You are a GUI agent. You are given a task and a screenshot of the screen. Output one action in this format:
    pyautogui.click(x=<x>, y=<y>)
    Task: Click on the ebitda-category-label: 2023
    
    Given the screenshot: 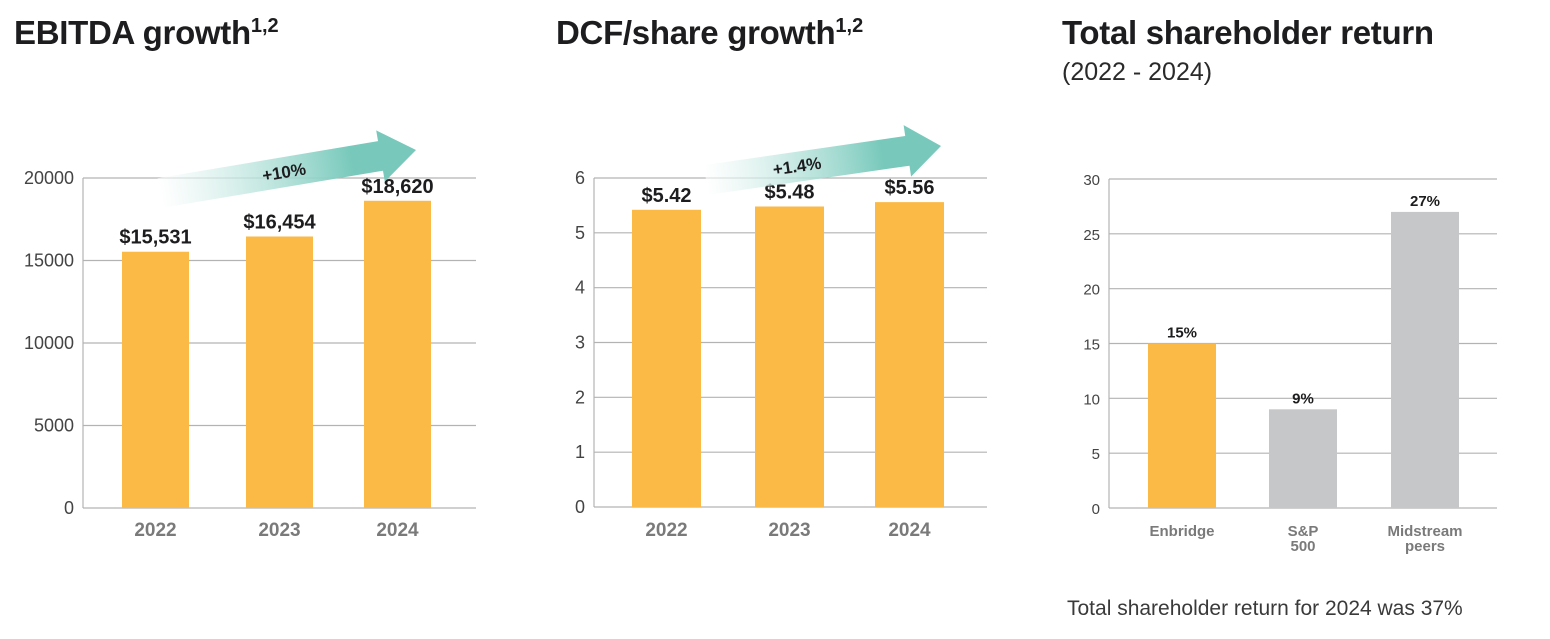 What is the action you would take?
    pyautogui.click(x=279, y=530)
    